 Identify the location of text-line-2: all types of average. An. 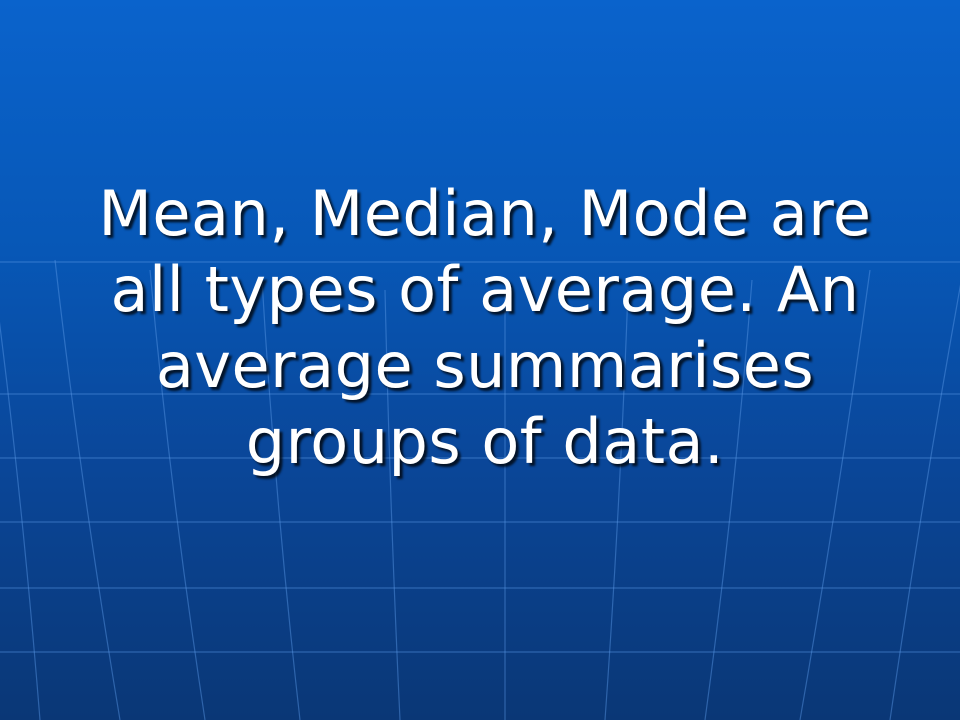
(485, 289).